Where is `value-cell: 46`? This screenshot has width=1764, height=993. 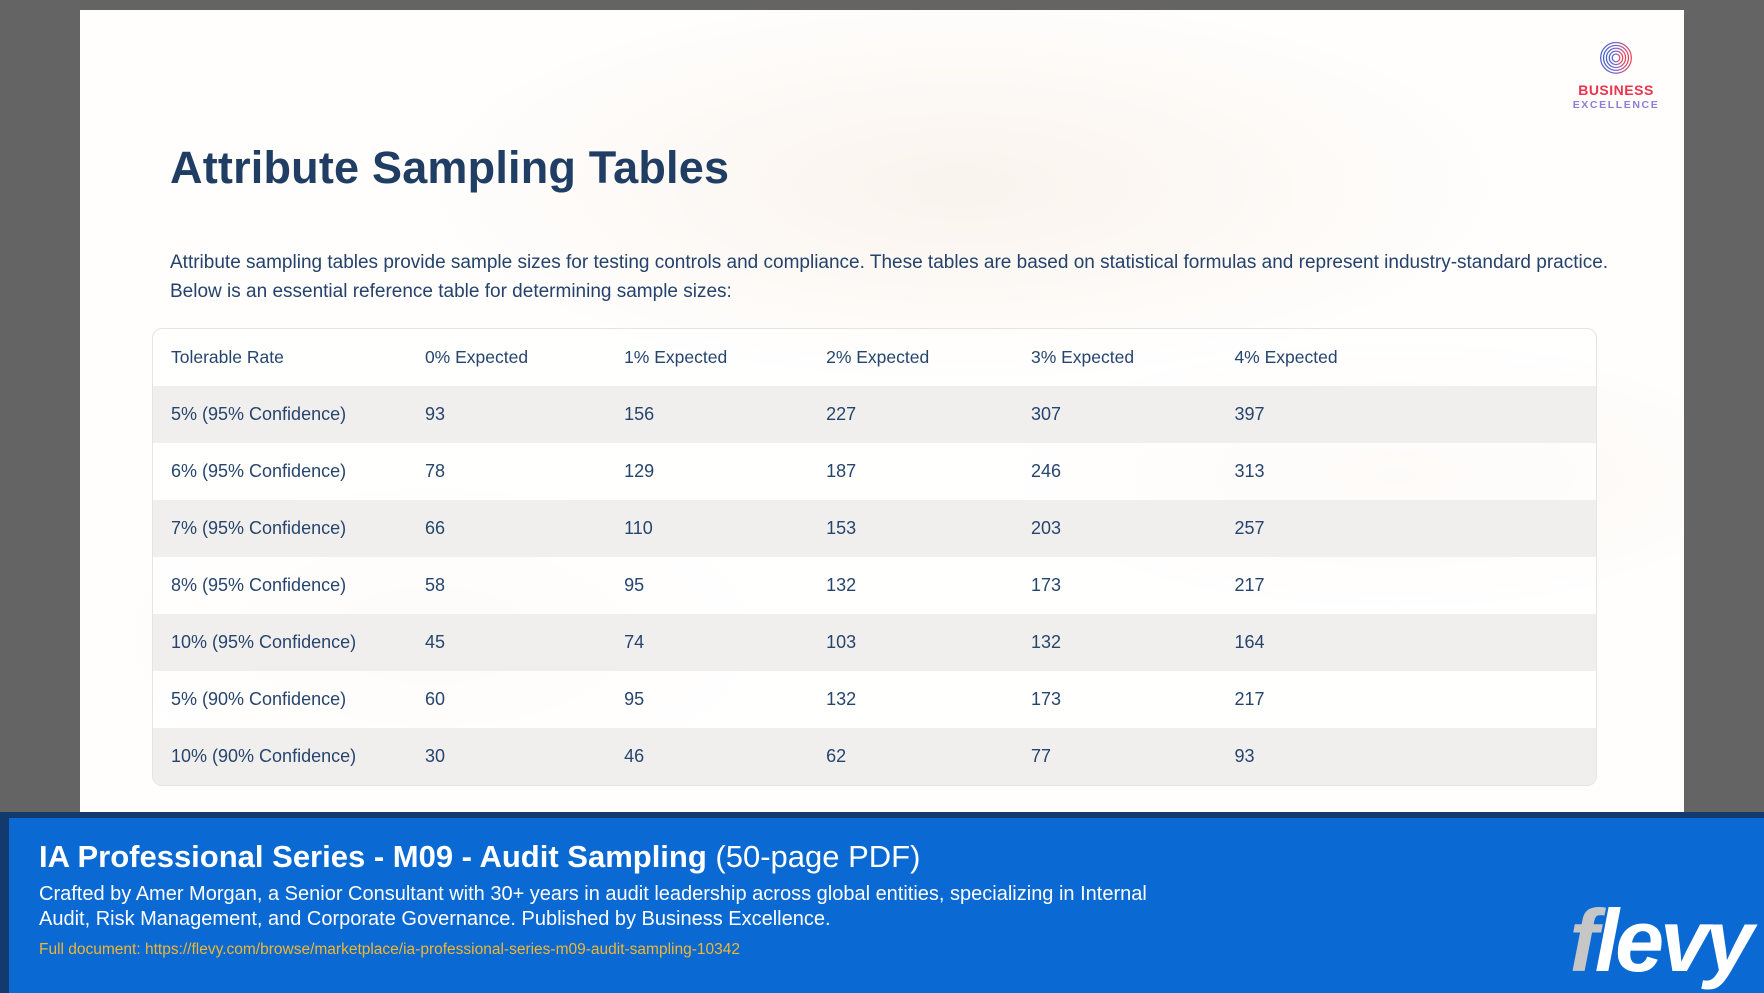
value-cell: 46 is located at coordinates (634, 756).